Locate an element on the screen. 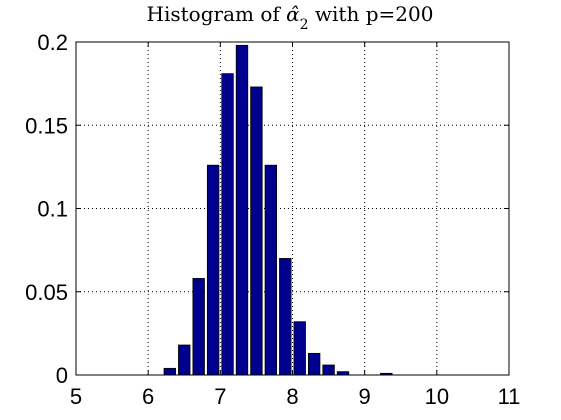 This screenshot has height=420, width=561. y-tick-label: 0.05 is located at coordinates (46, 292).